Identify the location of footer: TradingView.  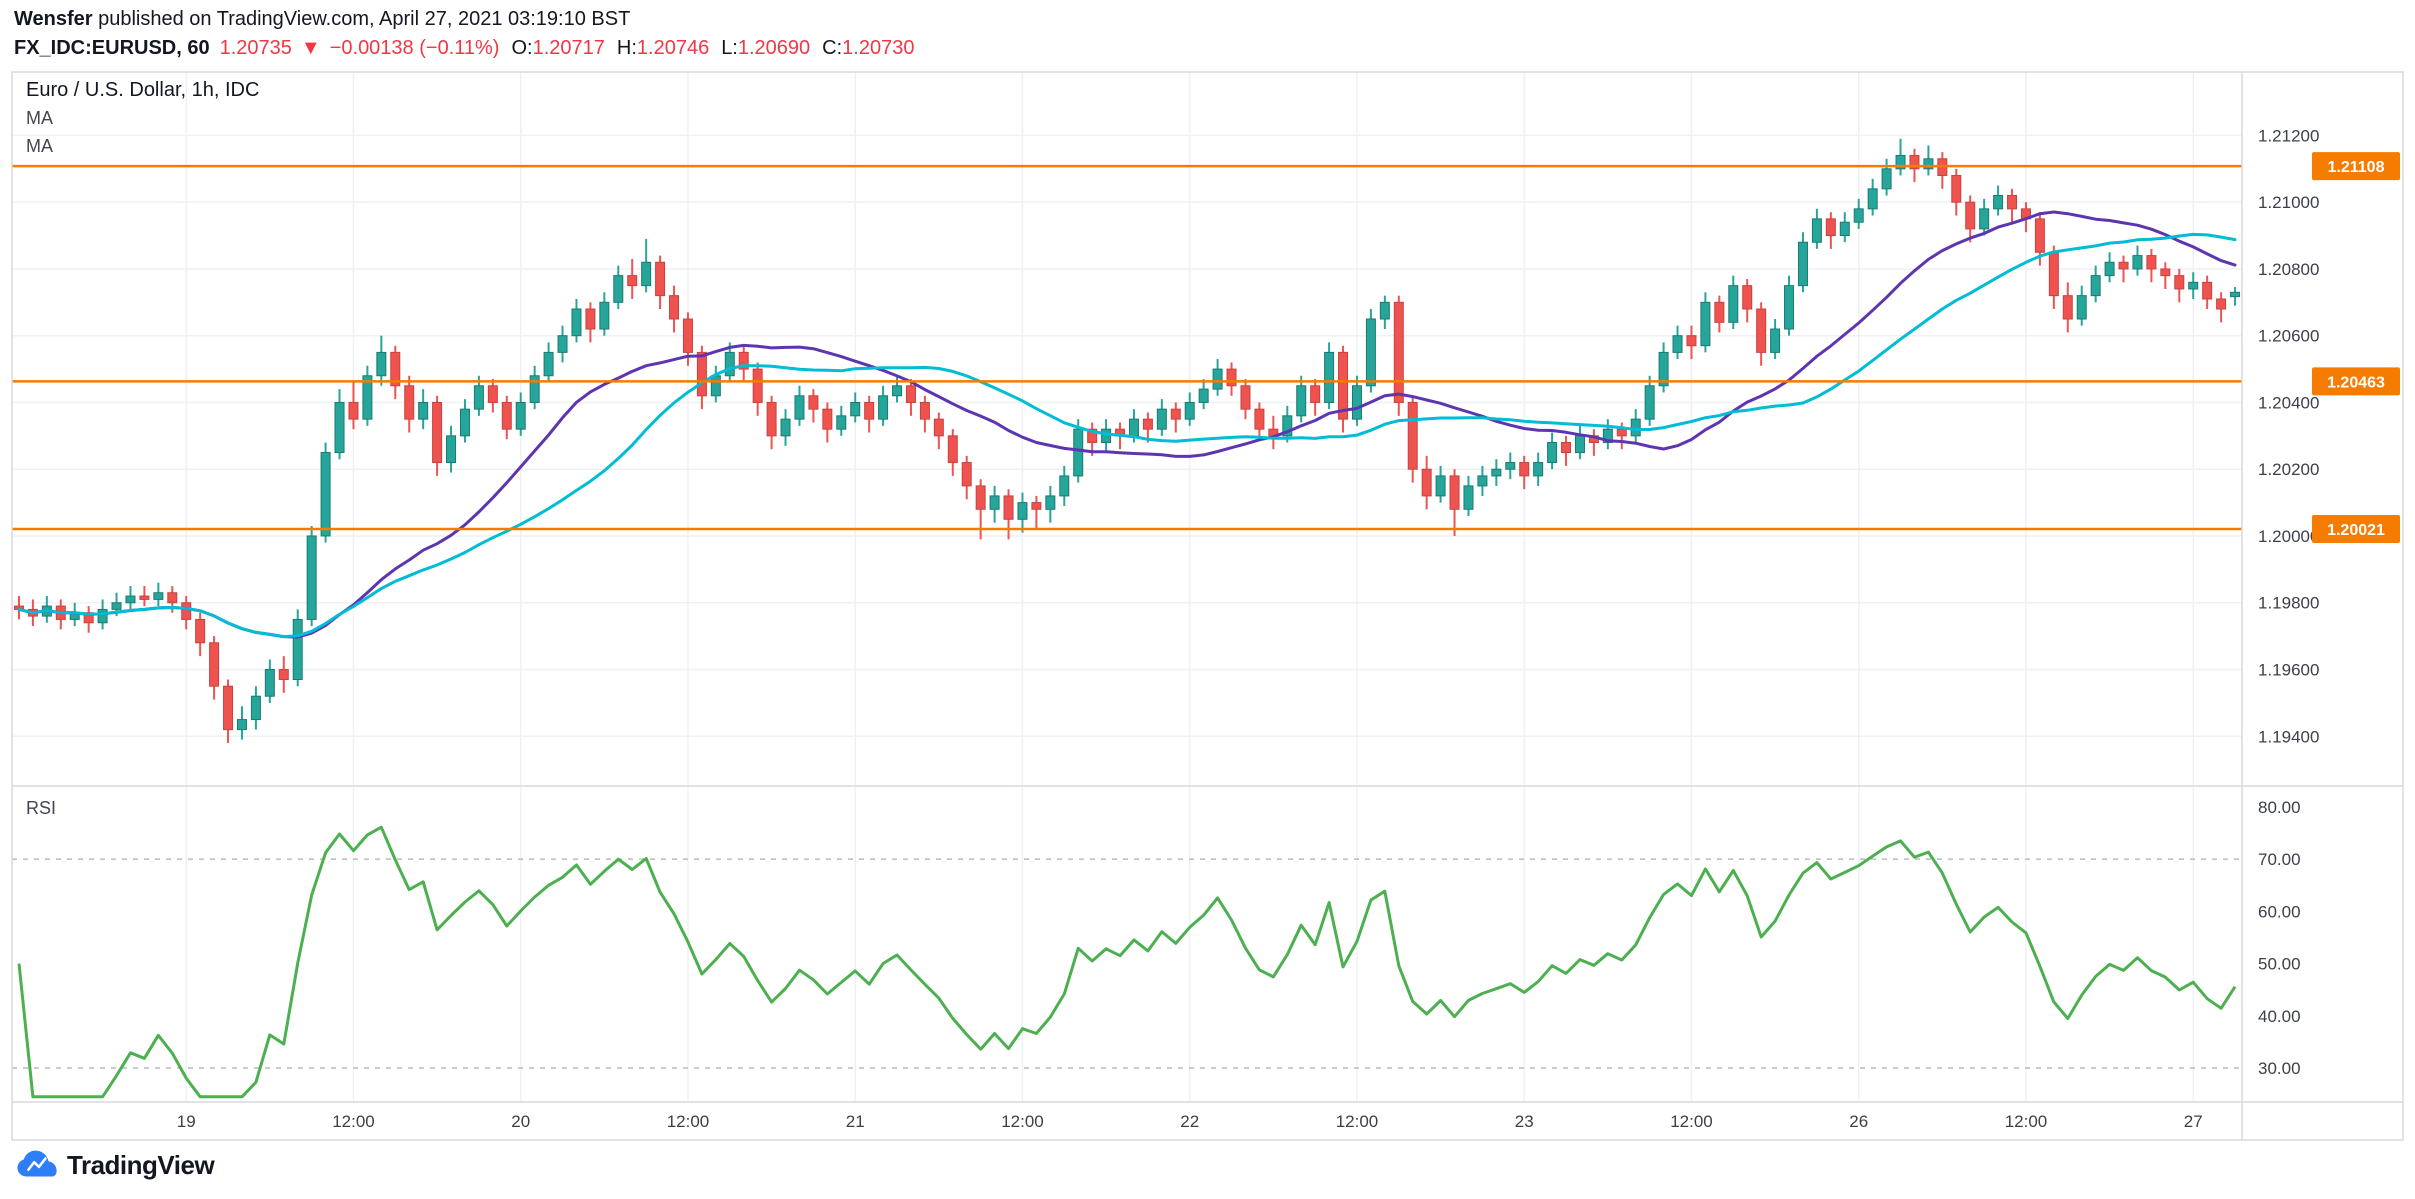
(115, 1165).